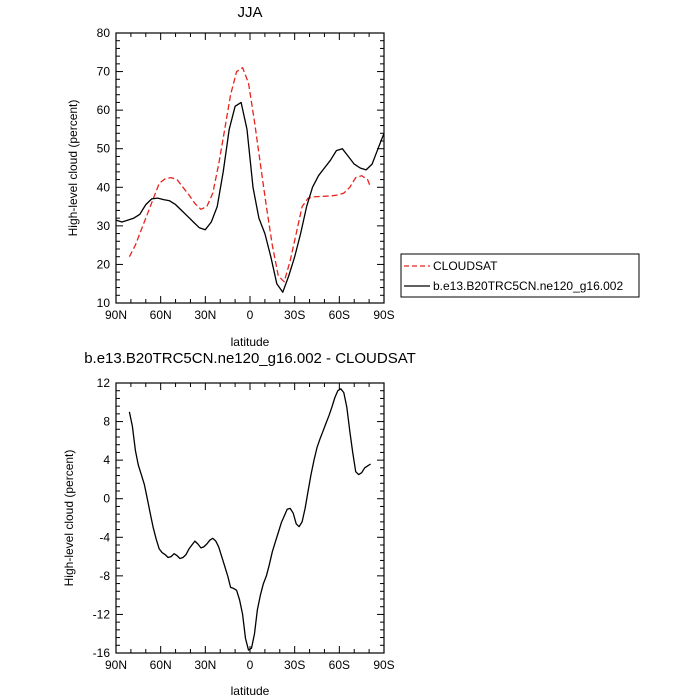 The width and height of the screenshot is (700, 700). I want to click on top-chart-frame, so click(250, 168).